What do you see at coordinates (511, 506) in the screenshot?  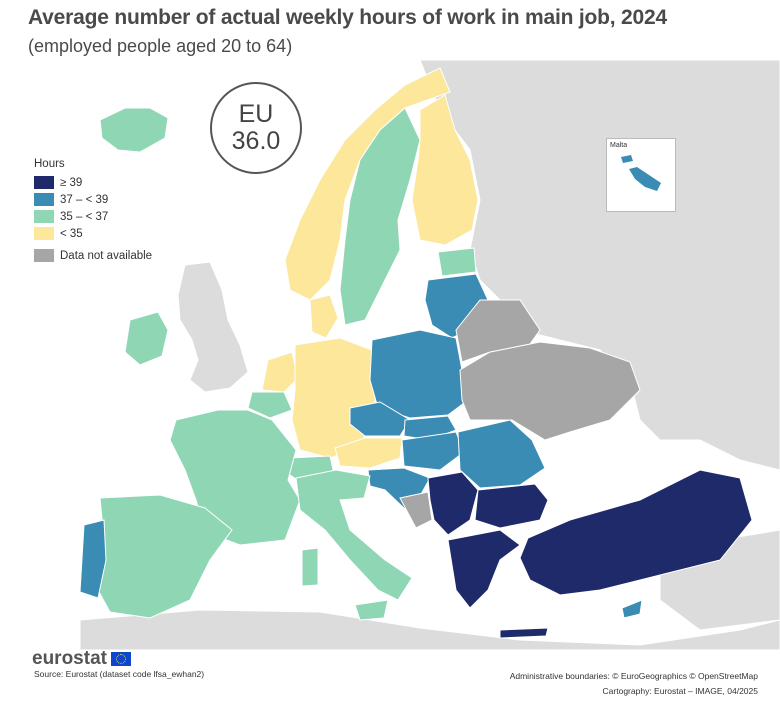 I see `region-bulgaria` at bounding box center [511, 506].